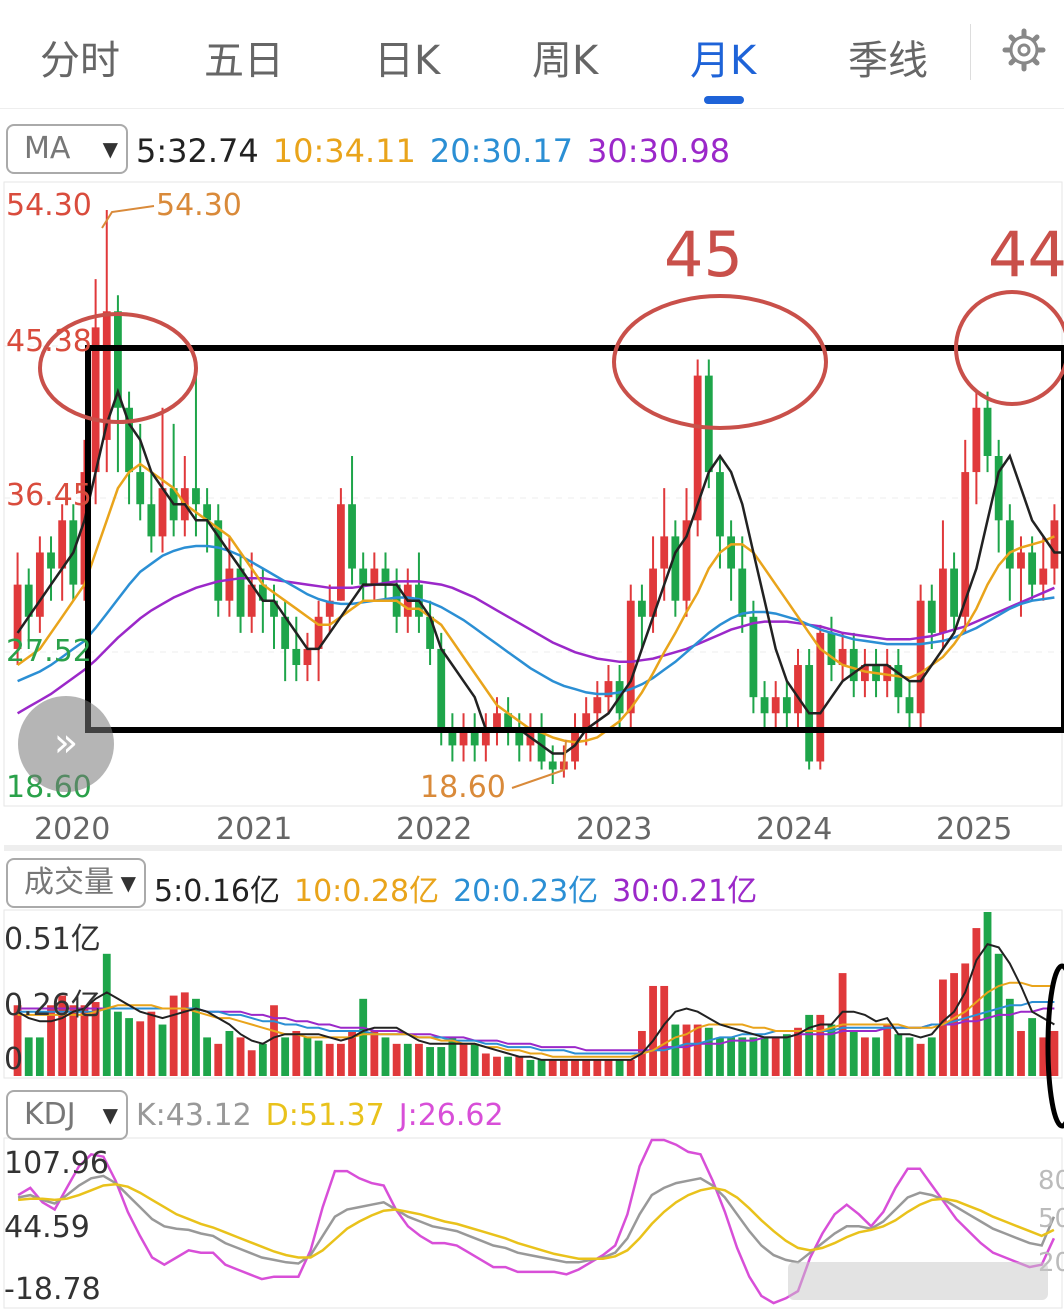  I want to click on tab-daily-k: 日K, so click(407, 61).